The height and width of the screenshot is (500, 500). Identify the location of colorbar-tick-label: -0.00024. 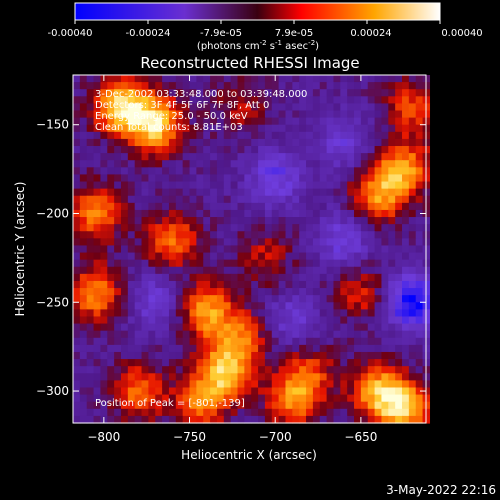
(148, 33).